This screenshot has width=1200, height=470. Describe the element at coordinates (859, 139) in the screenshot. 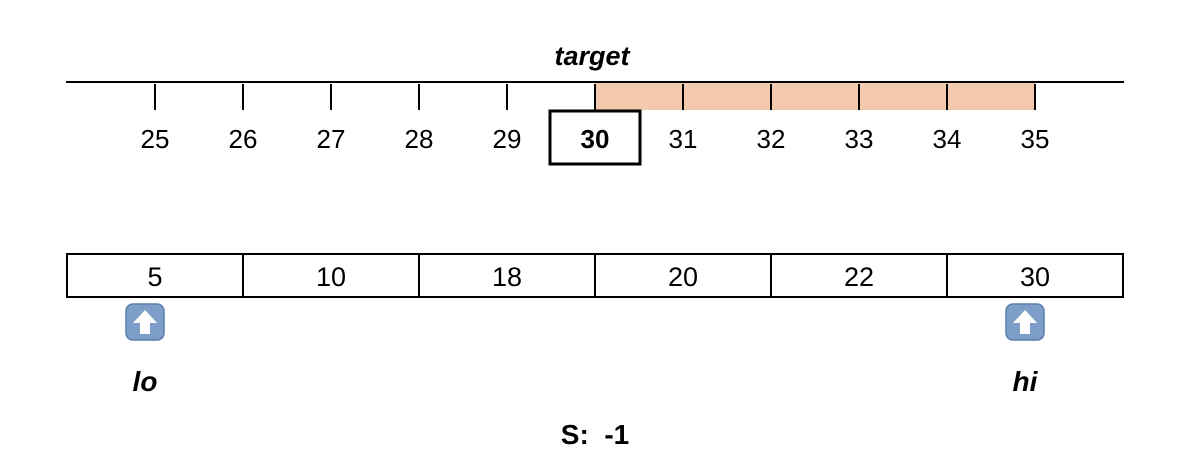

I see `tick-label: 33` at that location.